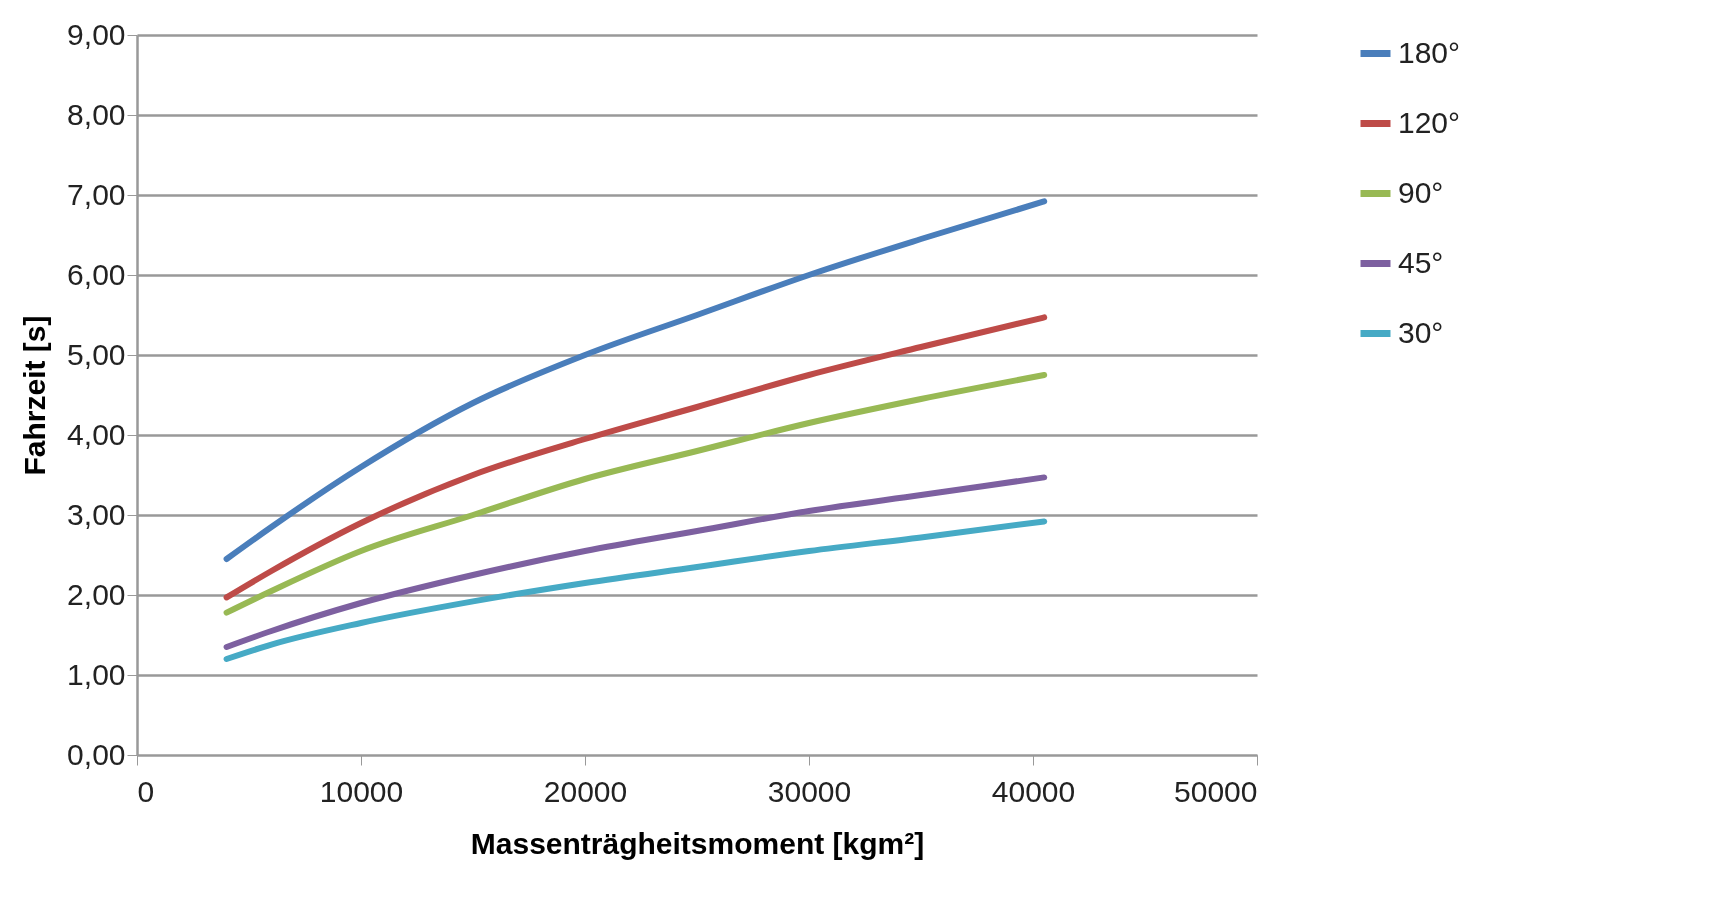 The image size is (1736, 923). I want to click on x-tick-label: 20000, so click(585, 791).